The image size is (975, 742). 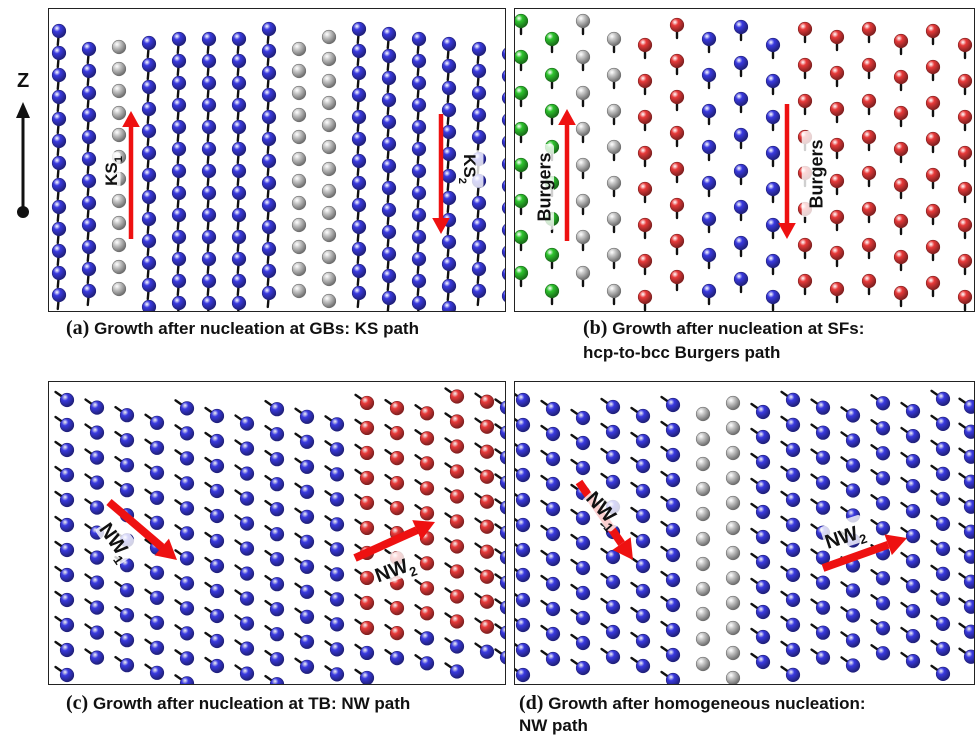 I want to click on red-arrow, so click(x=567, y=175).